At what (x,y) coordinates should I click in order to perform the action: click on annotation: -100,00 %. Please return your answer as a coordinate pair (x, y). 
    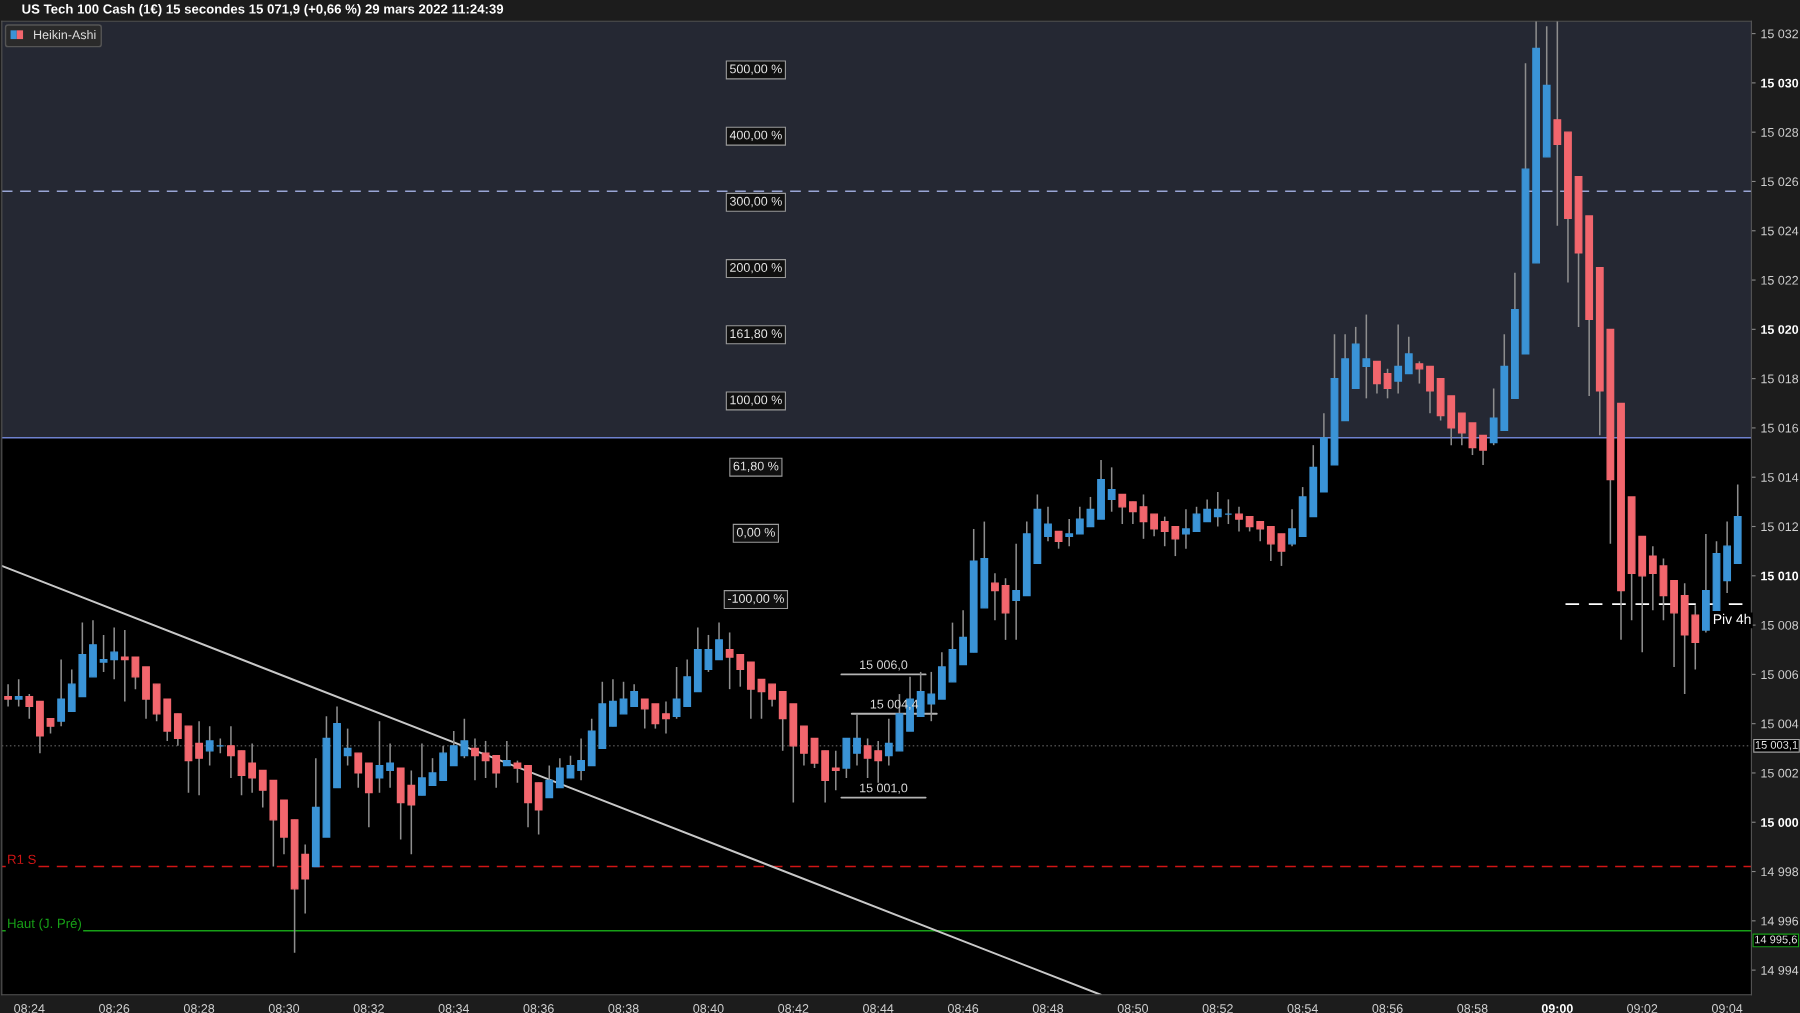
    Looking at the image, I should click on (755, 599).